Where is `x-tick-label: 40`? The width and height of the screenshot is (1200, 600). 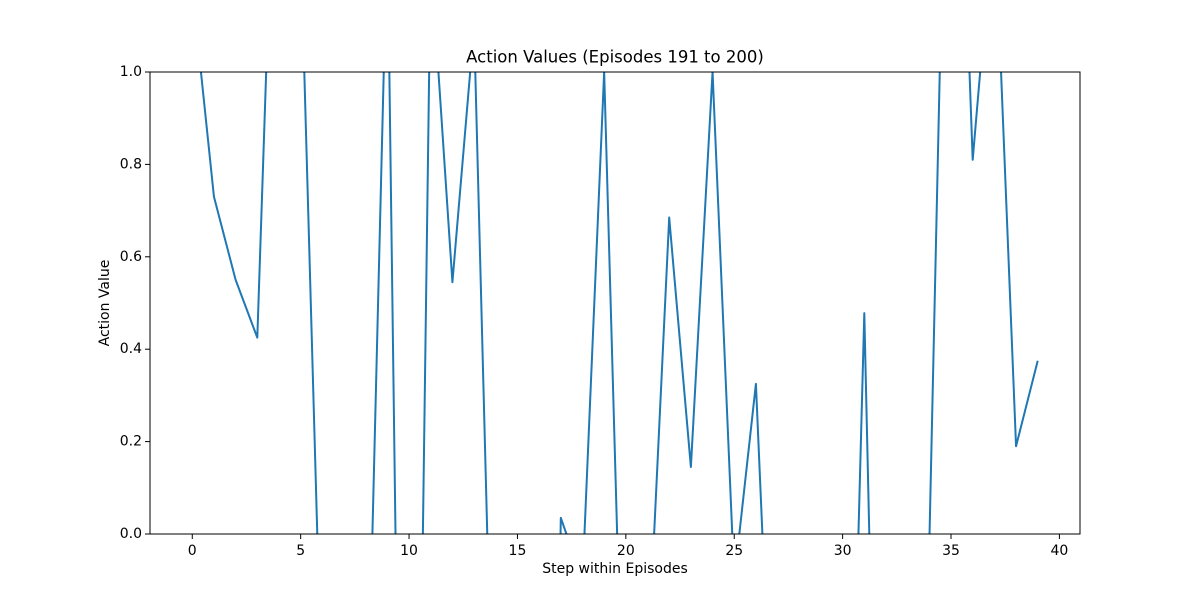 x-tick-label: 40 is located at coordinates (1059, 551).